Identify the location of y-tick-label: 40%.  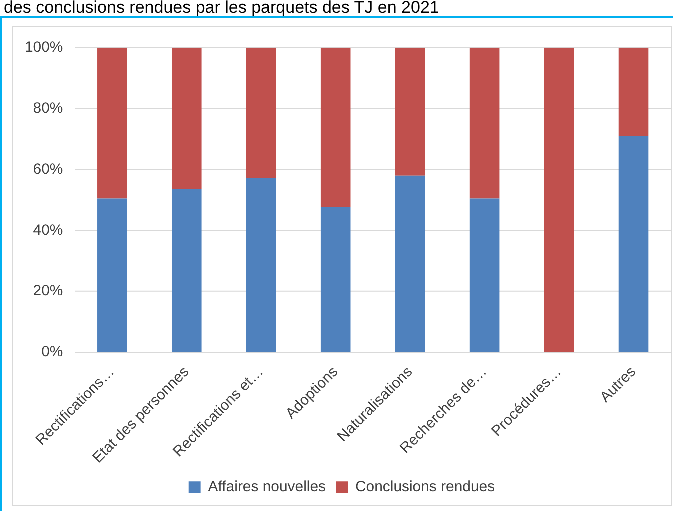
(48, 230).